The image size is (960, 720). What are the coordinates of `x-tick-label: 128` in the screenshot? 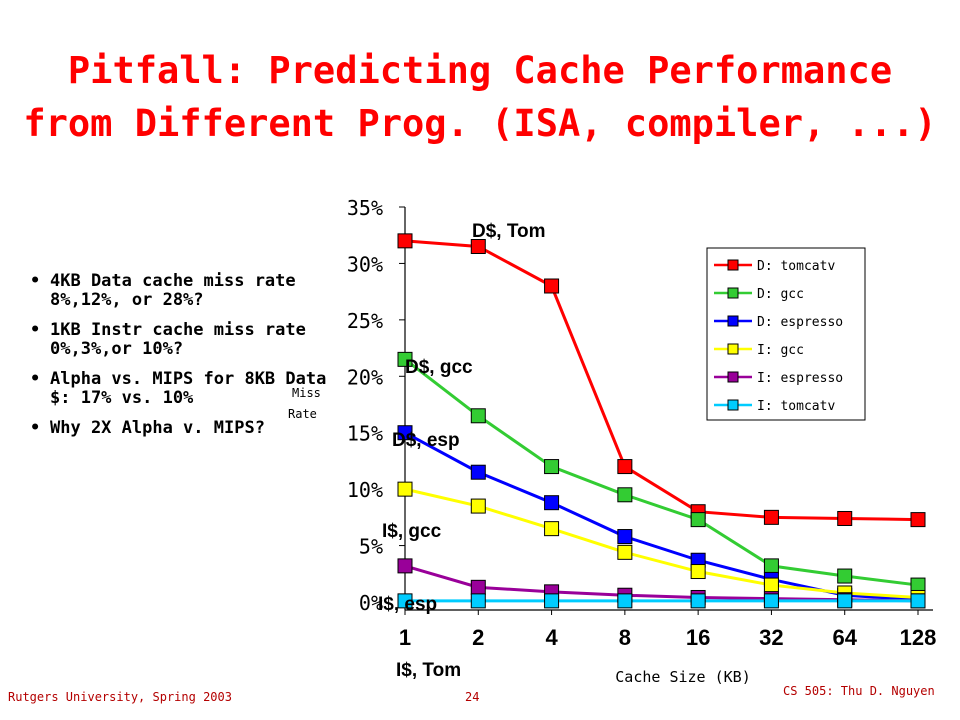 It's located at (918, 637).